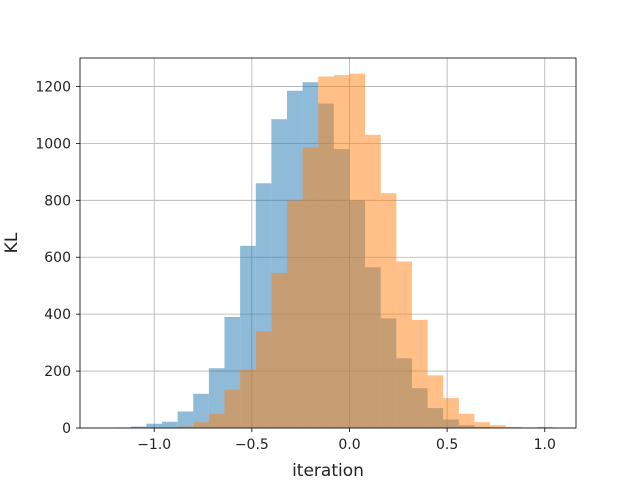 The image size is (640, 480). What do you see at coordinates (57, 372) in the screenshot?
I see `y-tick-label: 200` at bounding box center [57, 372].